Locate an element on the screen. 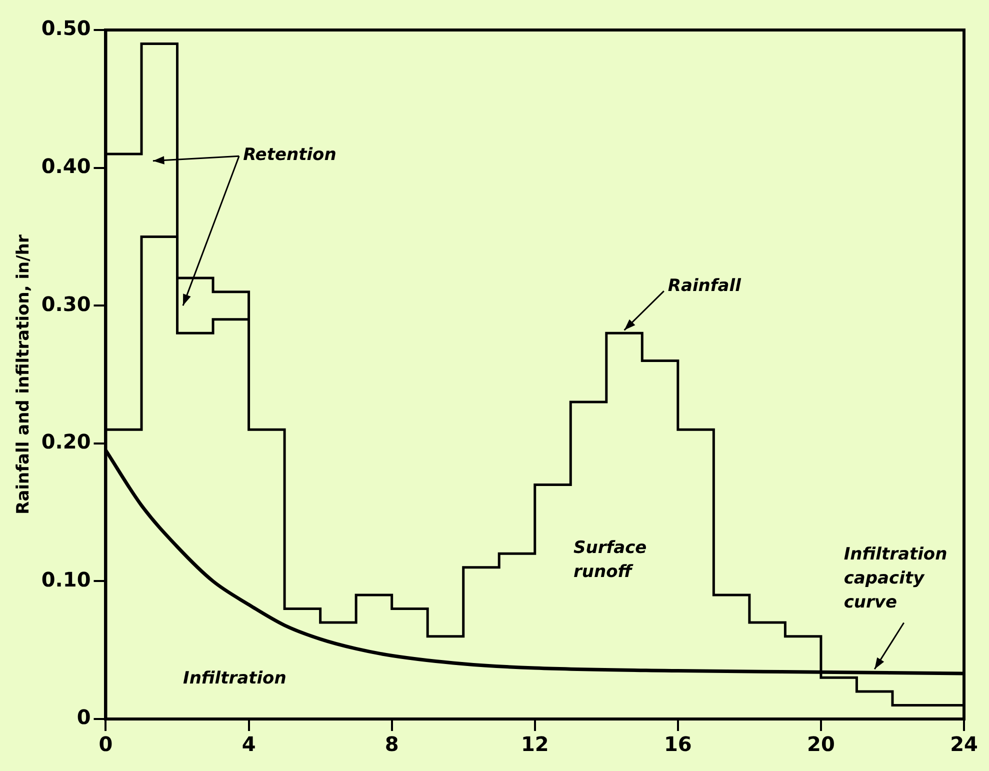 The width and height of the screenshot is (989, 771). x-tick-label: 20 is located at coordinates (821, 744).